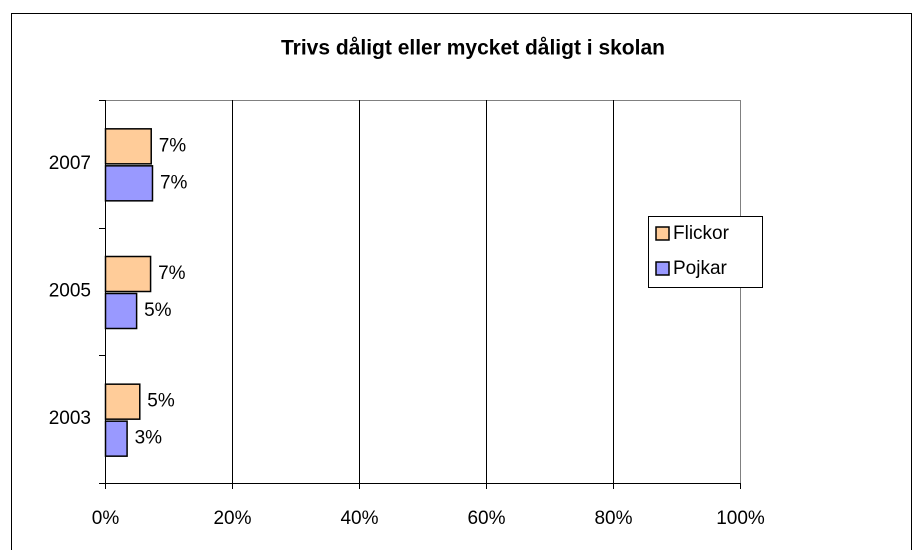 The height and width of the screenshot is (550, 923). What do you see at coordinates (70, 291) in the screenshot?
I see `y-tick-label: 2005` at bounding box center [70, 291].